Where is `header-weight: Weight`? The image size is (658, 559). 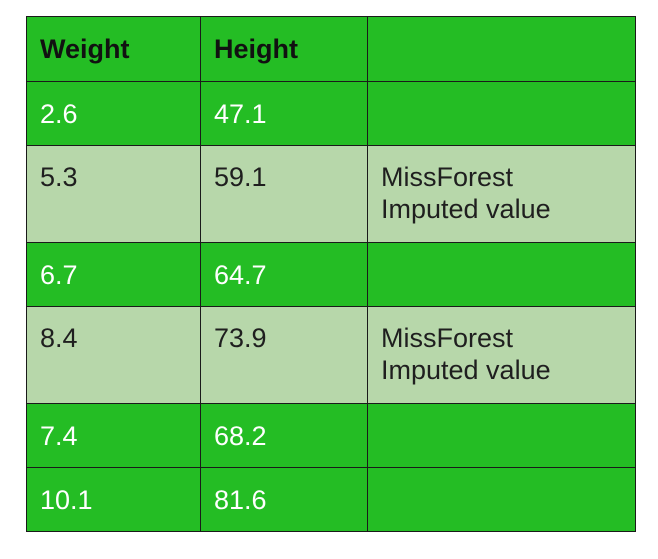
header-weight: Weight is located at coordinates (113, 49).